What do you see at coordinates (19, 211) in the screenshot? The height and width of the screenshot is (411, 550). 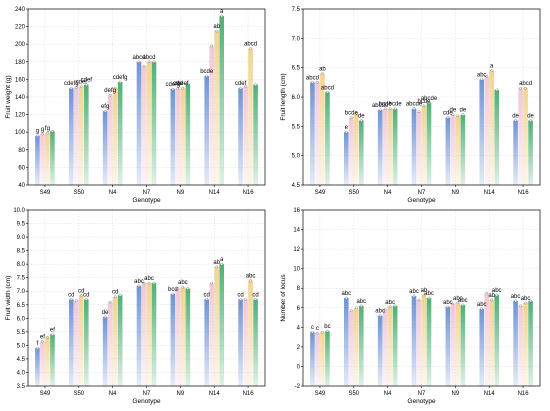 I see `y-tick-label: 10.0` at bounding box center [19, 211].